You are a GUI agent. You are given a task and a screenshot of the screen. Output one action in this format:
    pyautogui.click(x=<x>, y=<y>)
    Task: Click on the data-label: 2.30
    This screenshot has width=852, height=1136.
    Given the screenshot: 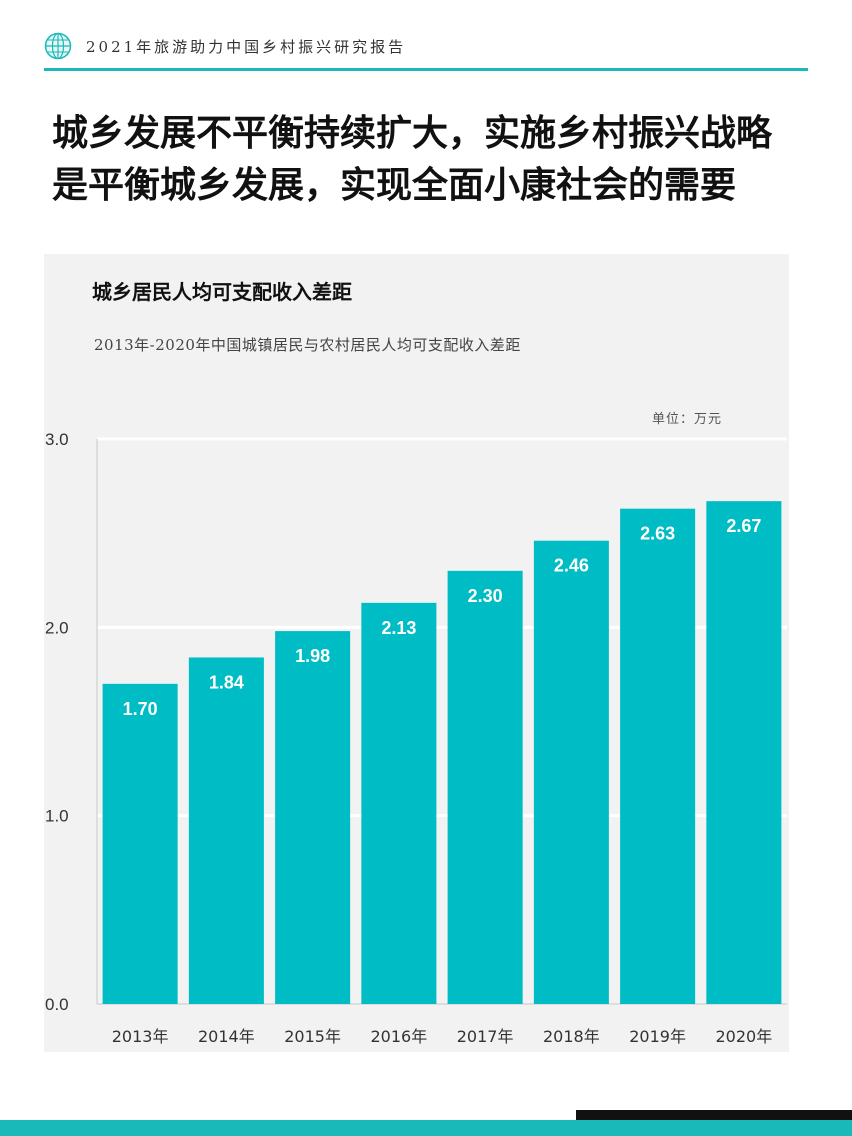 What is the action you would take?
    pyautogui.click(x=485, y=596)
    